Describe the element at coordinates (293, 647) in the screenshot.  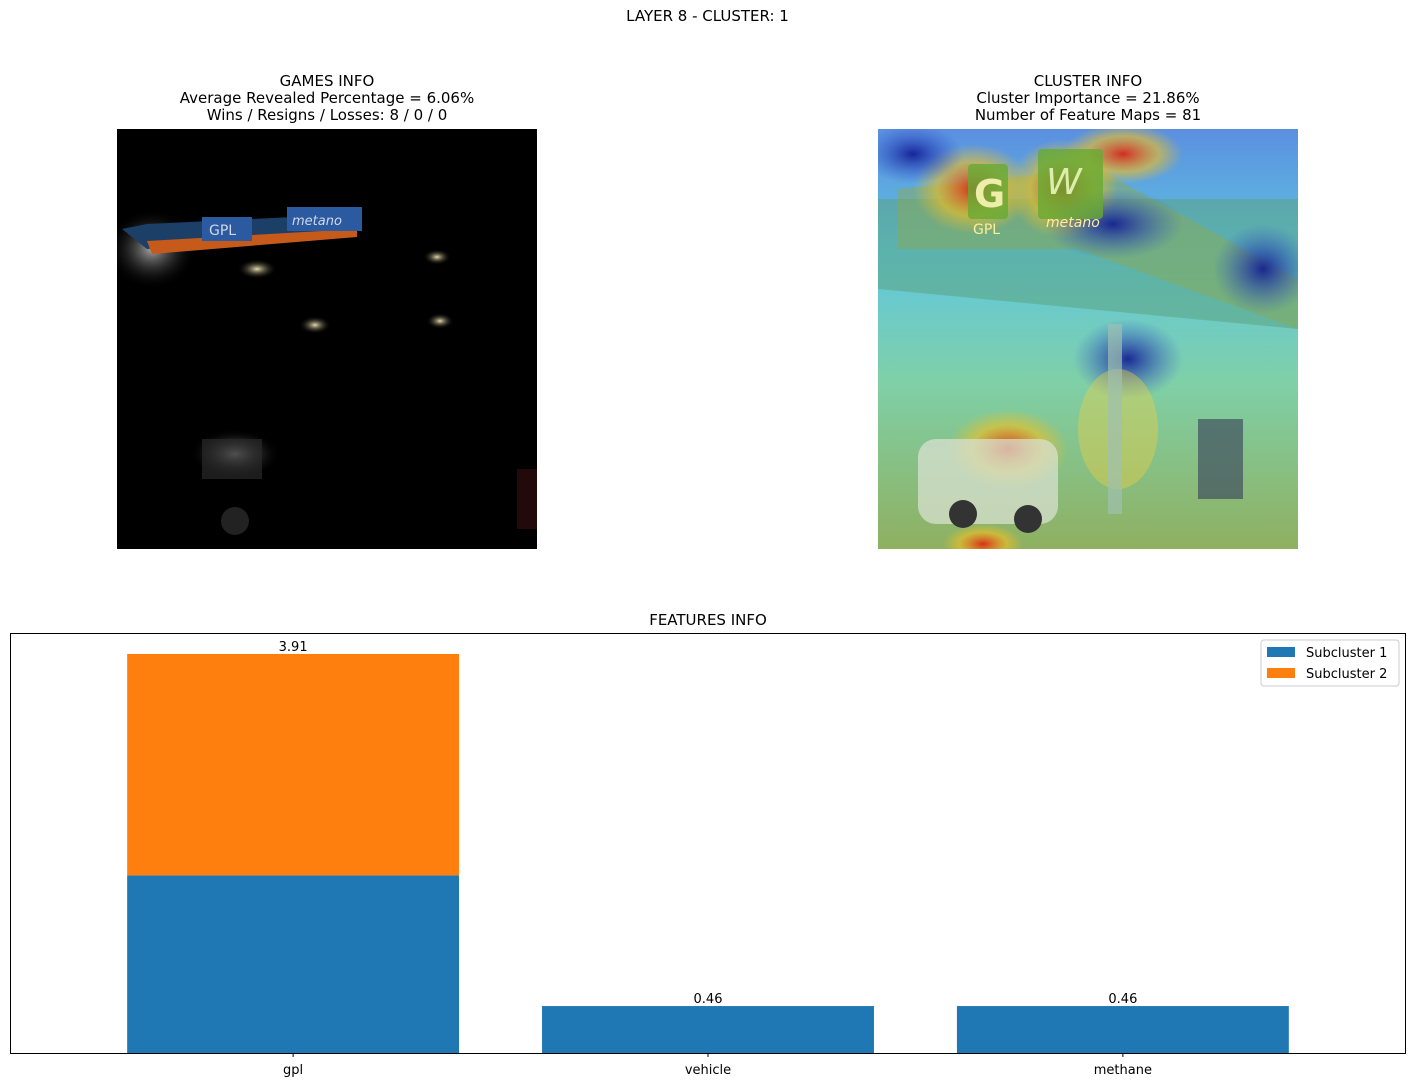
I see `bar-total-label: 3.91` at that location.